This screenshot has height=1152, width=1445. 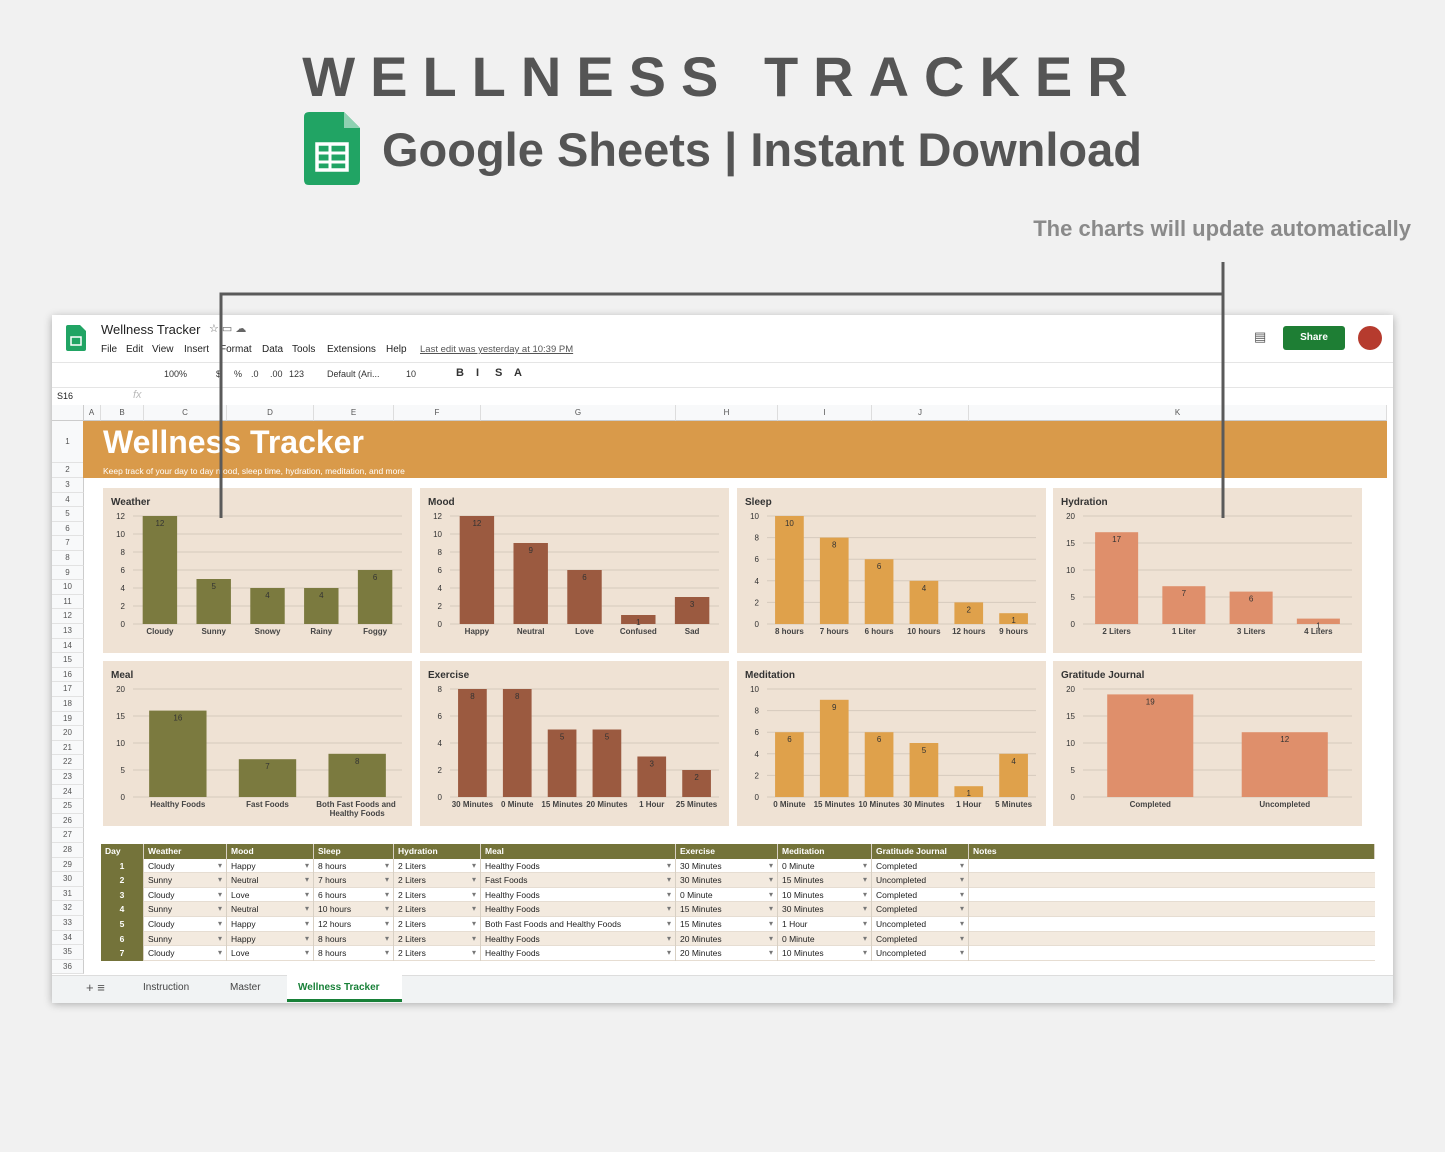 What do you see at coordinates (197, 349) in the screenshot?
I see `menu-item: Insert` at bounding box center [197, 349].